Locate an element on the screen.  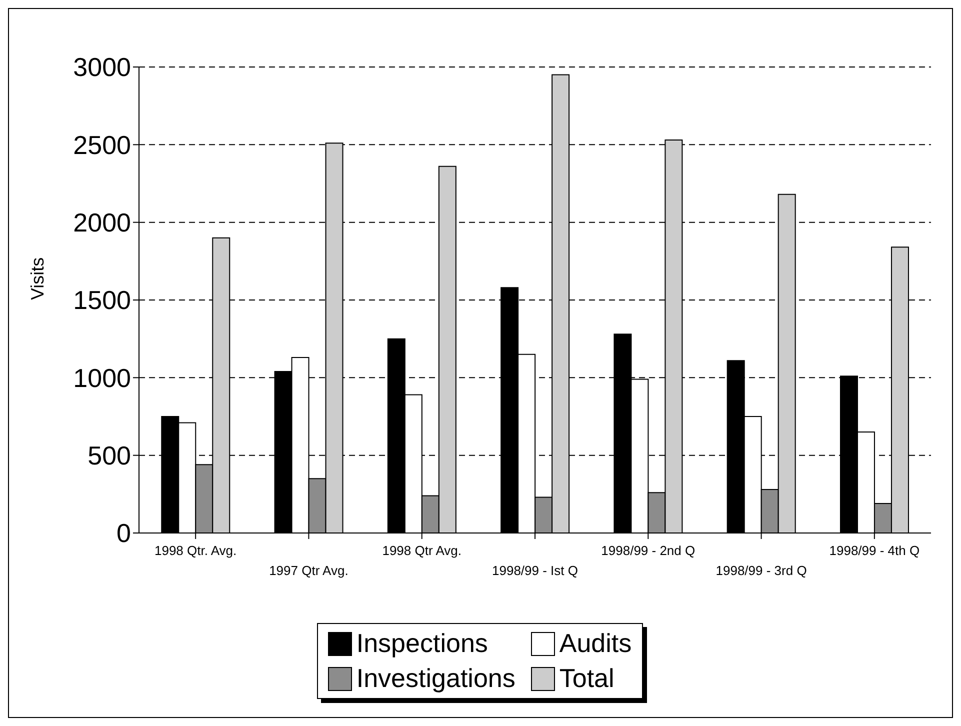
x-tick-label: 1998 Qtr Avg. is located at coordinates (422, 550).